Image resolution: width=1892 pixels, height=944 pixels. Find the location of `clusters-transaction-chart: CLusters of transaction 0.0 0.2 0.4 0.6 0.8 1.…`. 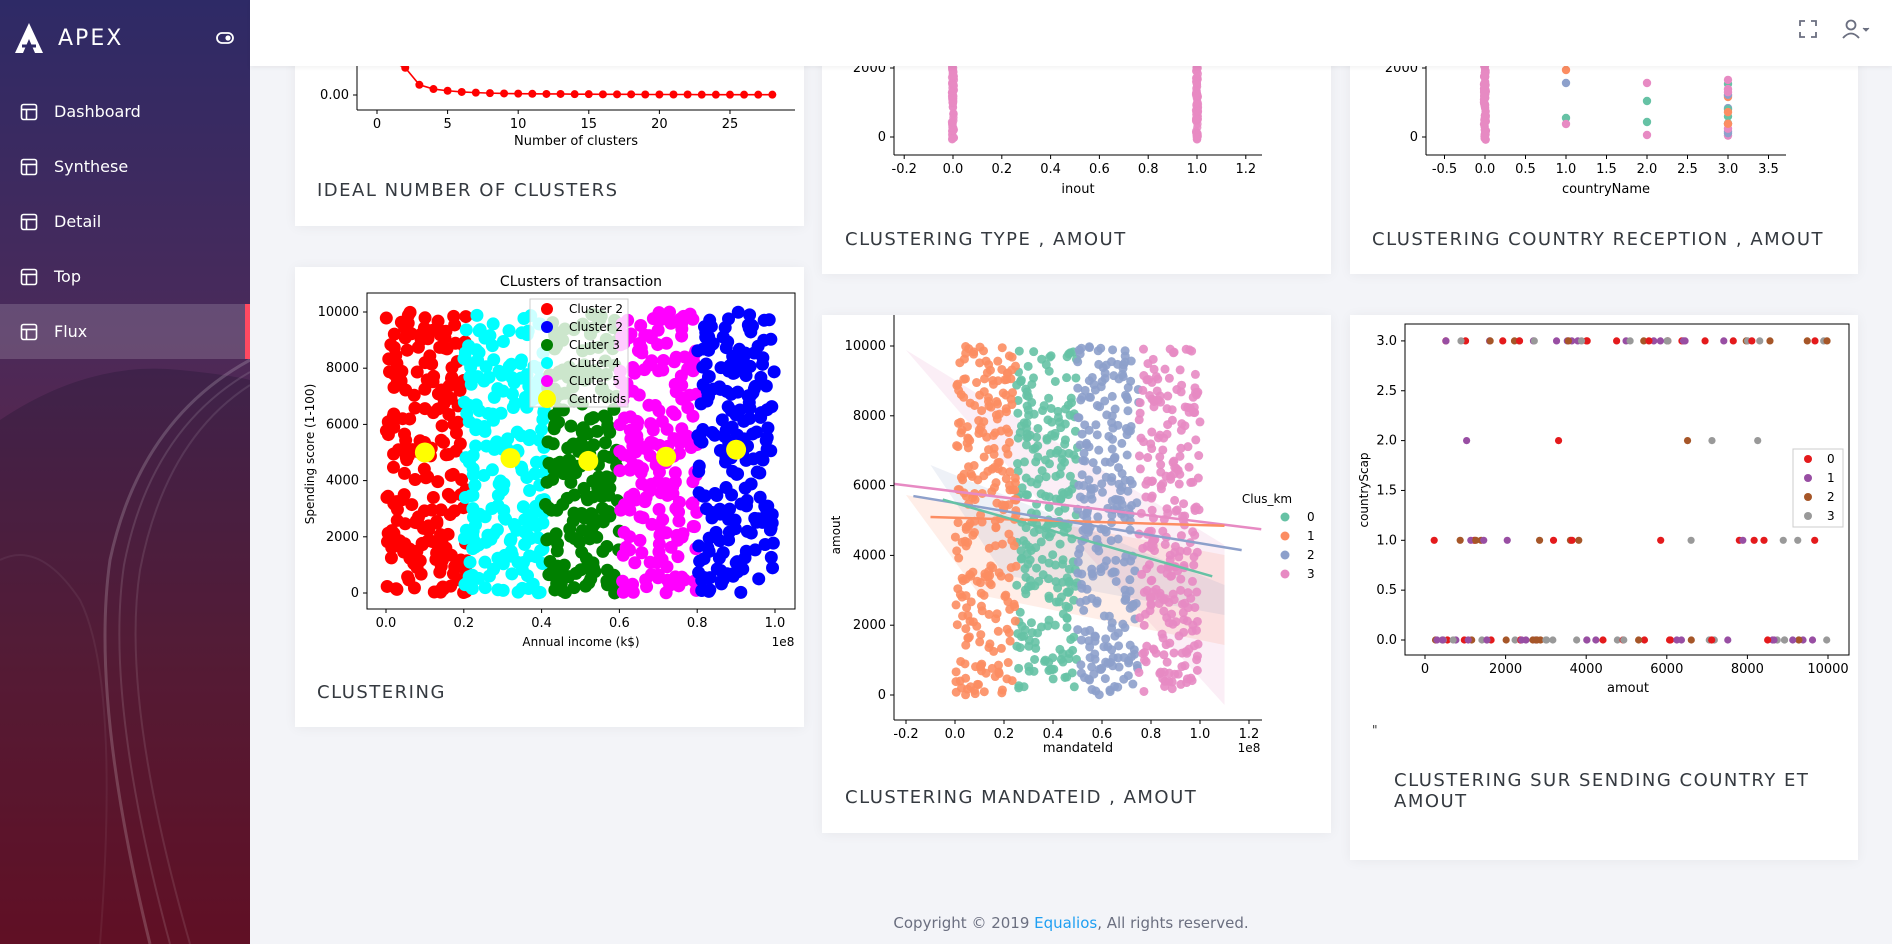

clusters-transaction-chart: CLusters of transaction 0.0 0.2 0.4 0.6 0.8 1.… is located at coordinates (549, 462).